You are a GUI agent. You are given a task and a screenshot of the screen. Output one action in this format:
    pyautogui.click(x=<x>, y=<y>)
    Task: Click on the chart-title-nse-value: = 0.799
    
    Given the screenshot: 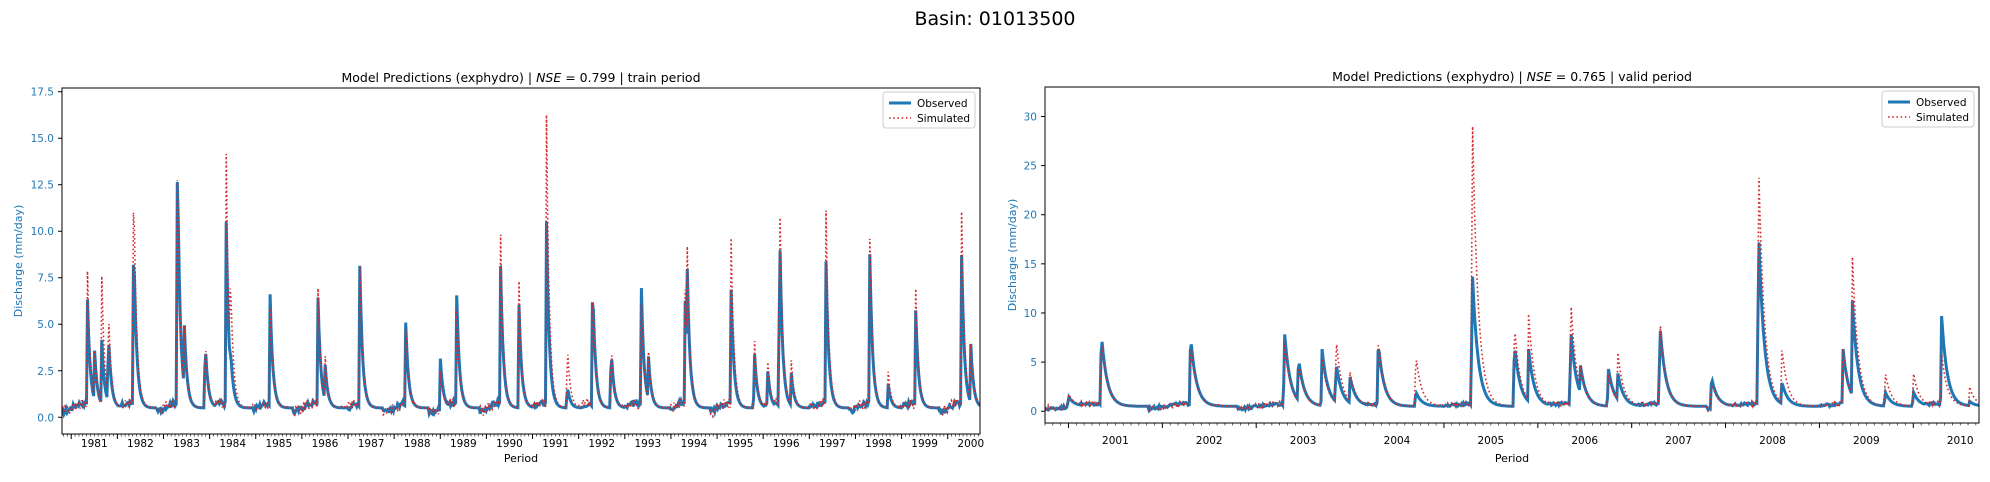 What is the action you would take?
    pyautogui.click(x=588, y=77)
    